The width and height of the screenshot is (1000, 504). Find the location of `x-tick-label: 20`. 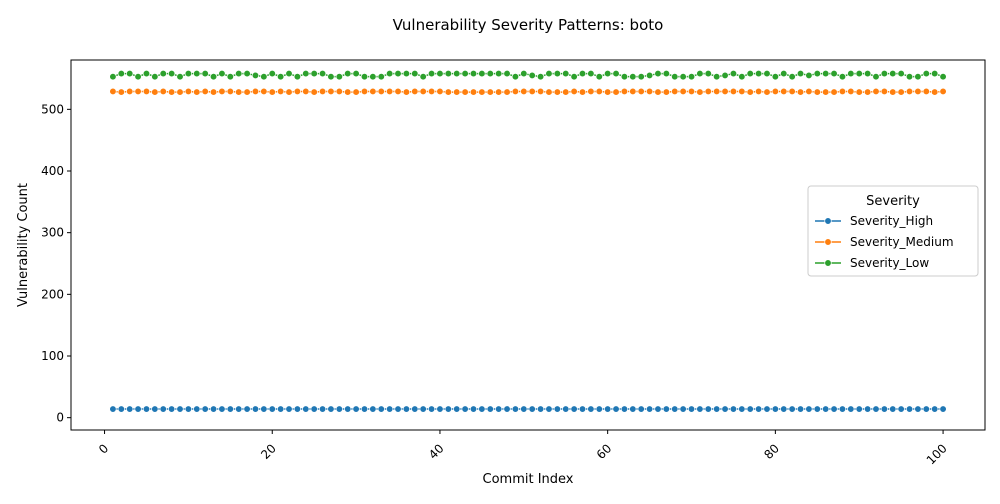

x-tick-label: 20 is located at coordinates (268, 451).